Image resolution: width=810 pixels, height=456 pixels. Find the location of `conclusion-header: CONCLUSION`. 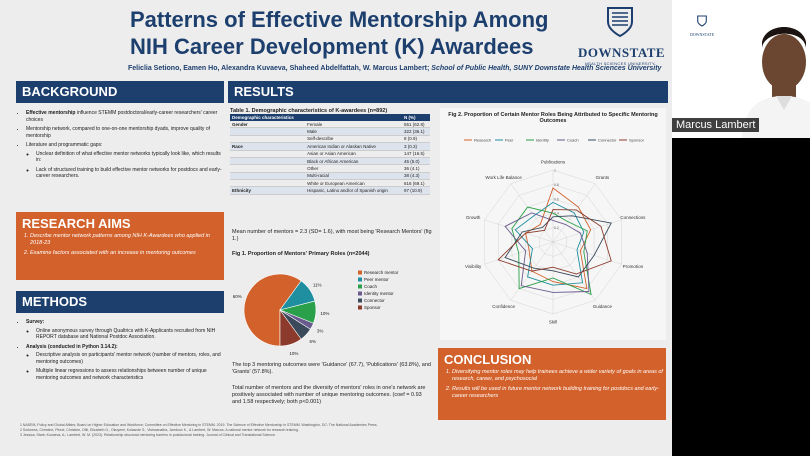

conclusion-header: CONCLUSION is located at coordinates (488, 359).